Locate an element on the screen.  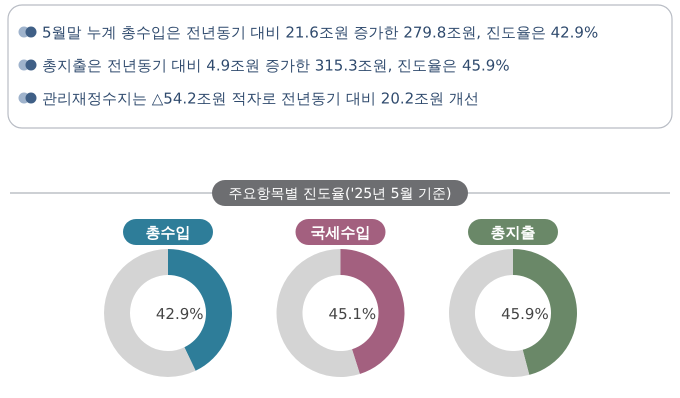
data-label: 45.9% is located at coordinates (525, 314).